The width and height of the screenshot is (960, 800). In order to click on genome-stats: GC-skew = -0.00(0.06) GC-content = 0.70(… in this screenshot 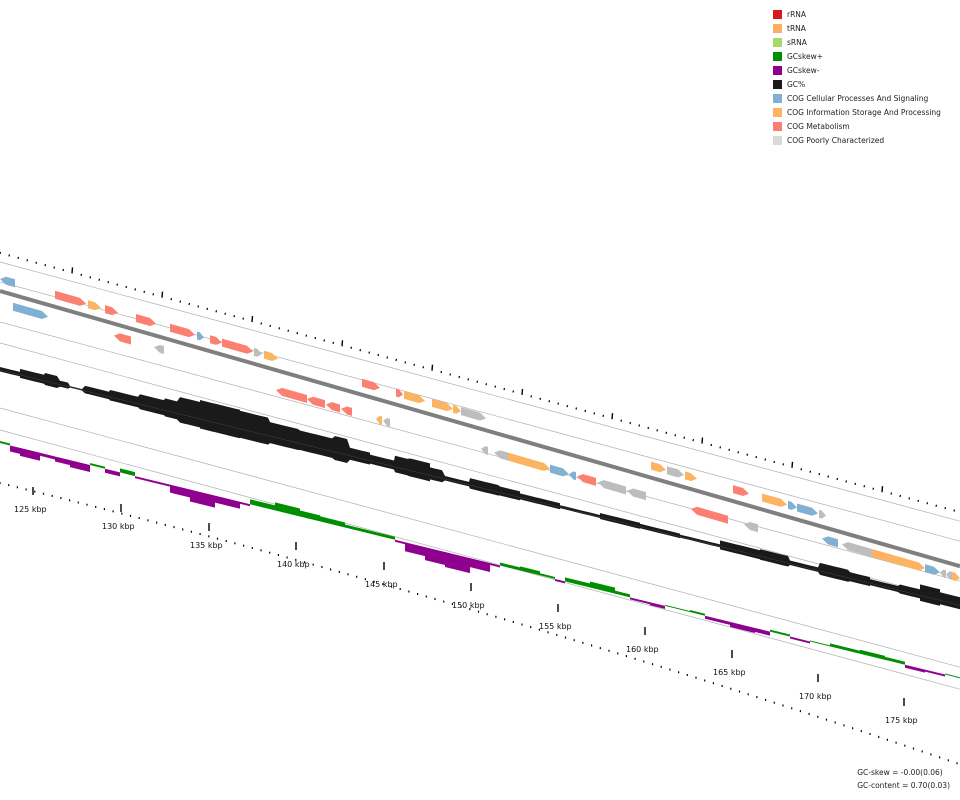, I will do `click(903, 779)`.